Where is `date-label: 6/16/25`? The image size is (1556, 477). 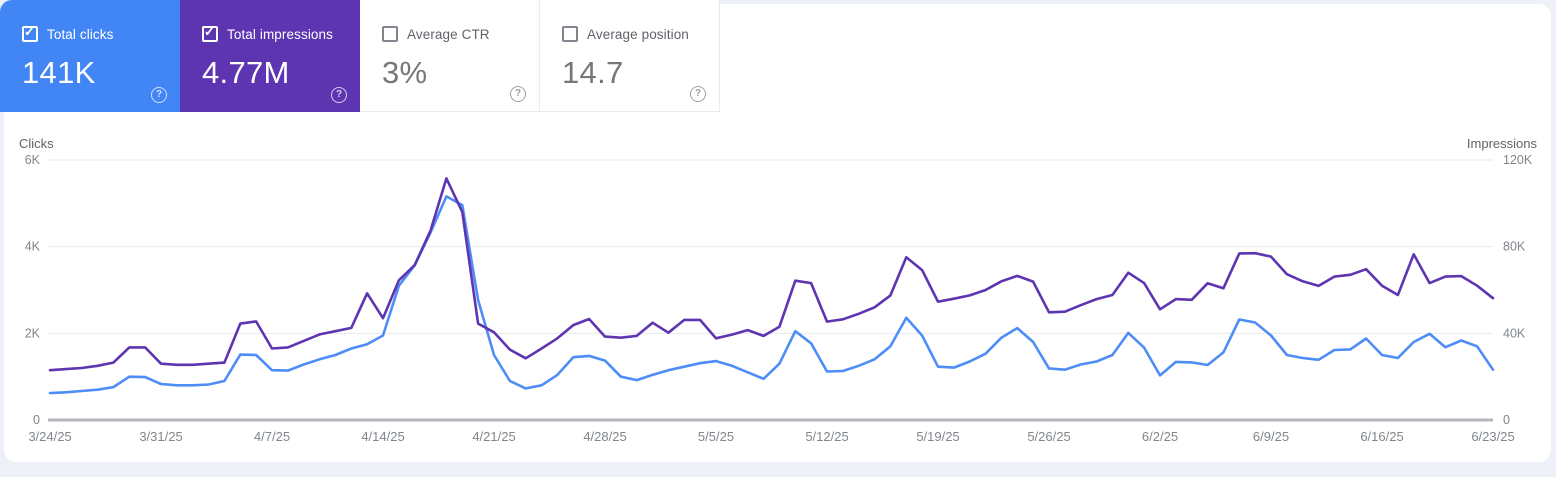
date-label: 6/16/25 is located at coordinates (1381, 436).